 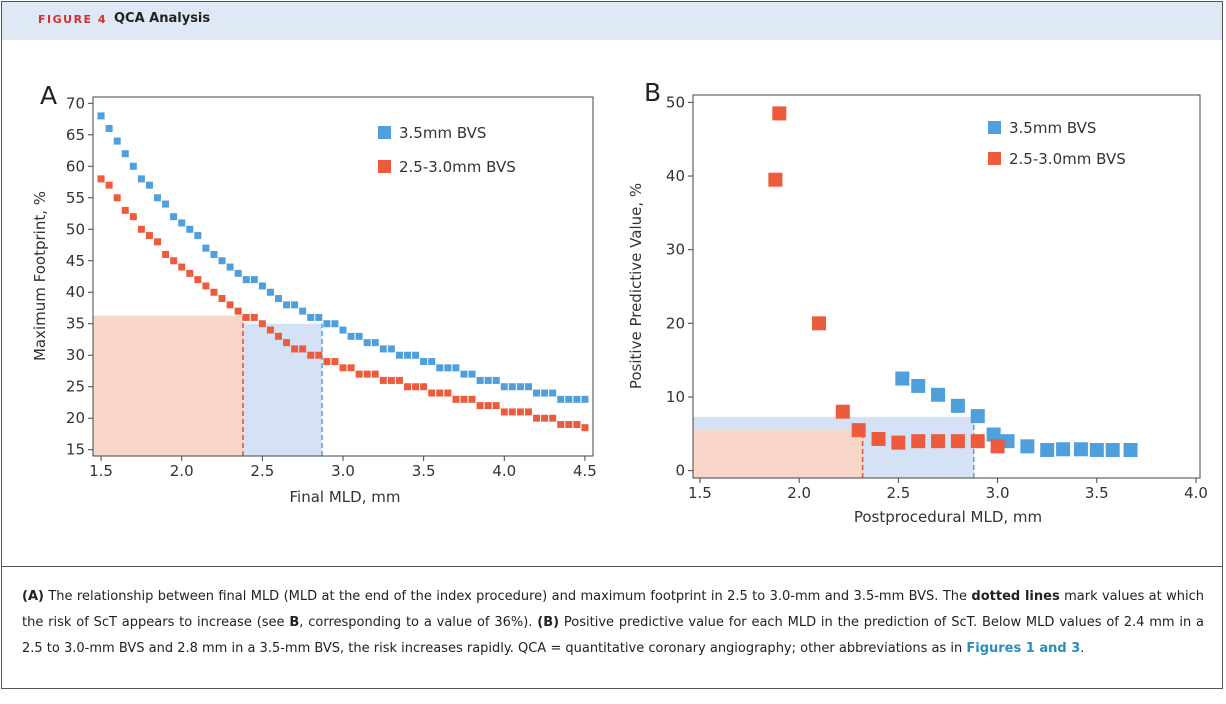 I want to click on x-tick-label: 1.5, so click(x=700, y=493).